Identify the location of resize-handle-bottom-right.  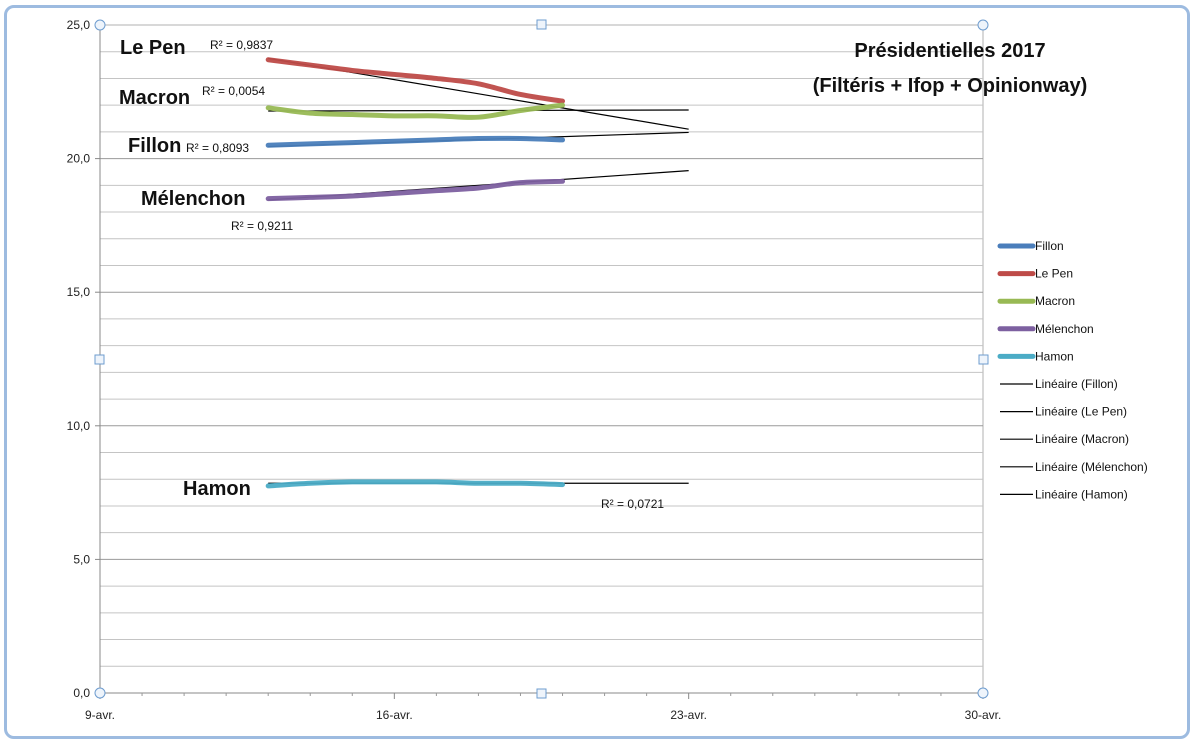
(983, 693).